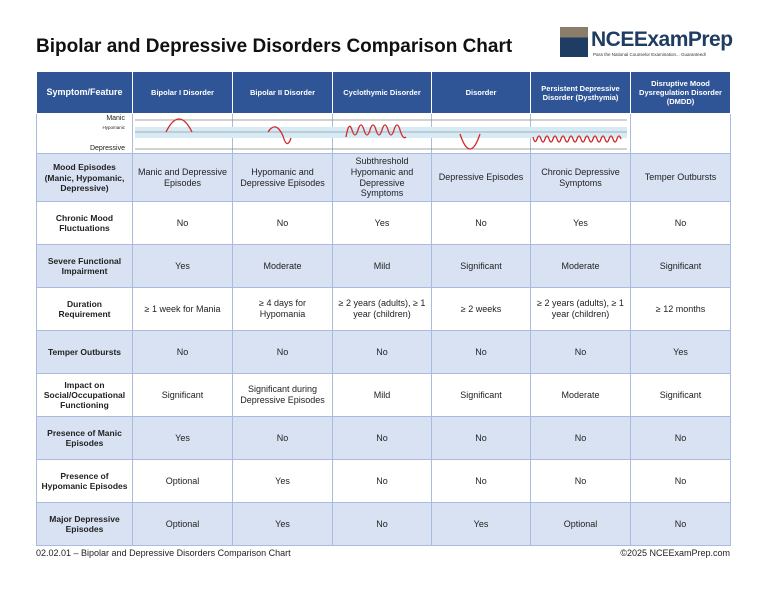 This screenshot has height=594, width=768. I want to click on value-cell: Temper Outbursts, so click(680, 177).